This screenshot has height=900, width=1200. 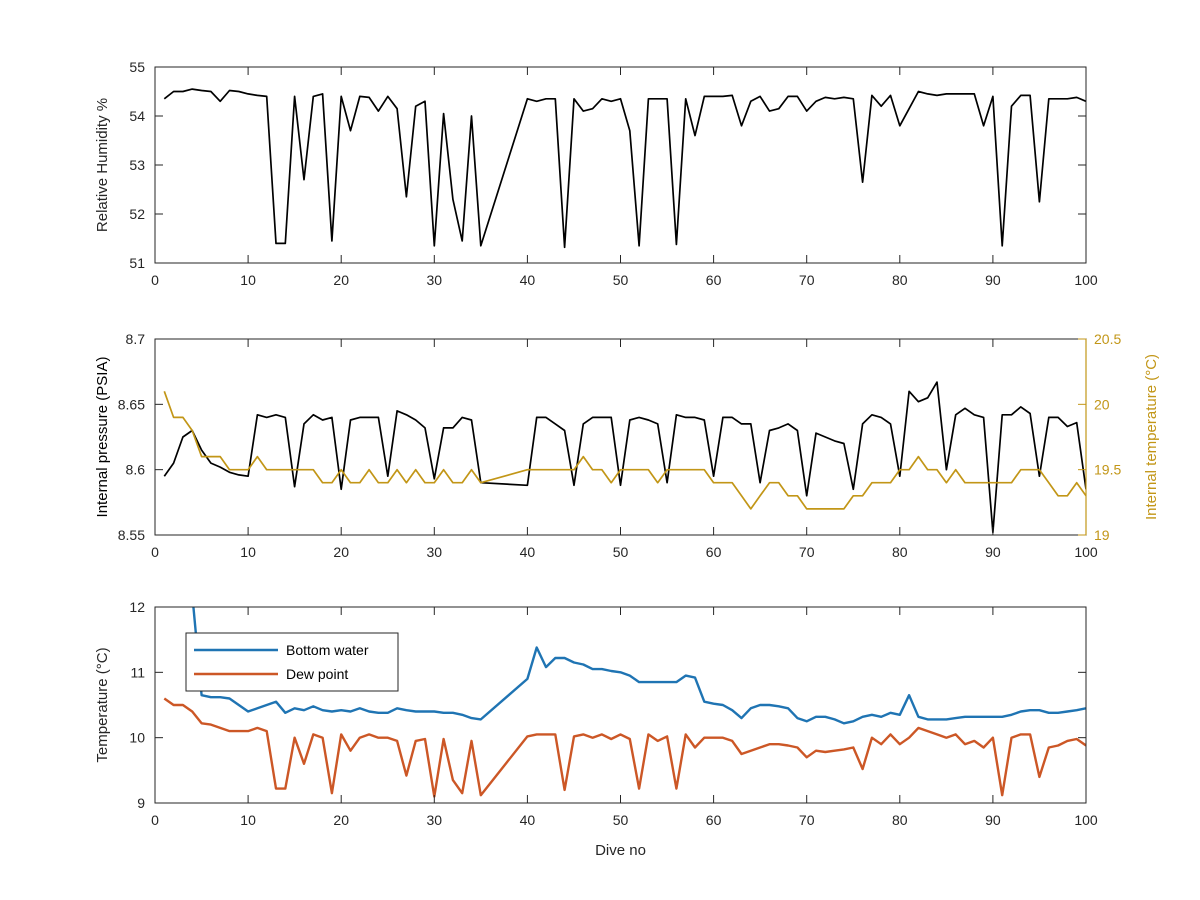 What do you see at coordinates (1102, 404) in the screenshot?
I see `y2-tick-label: 20` at bounding box center [1102, 404].